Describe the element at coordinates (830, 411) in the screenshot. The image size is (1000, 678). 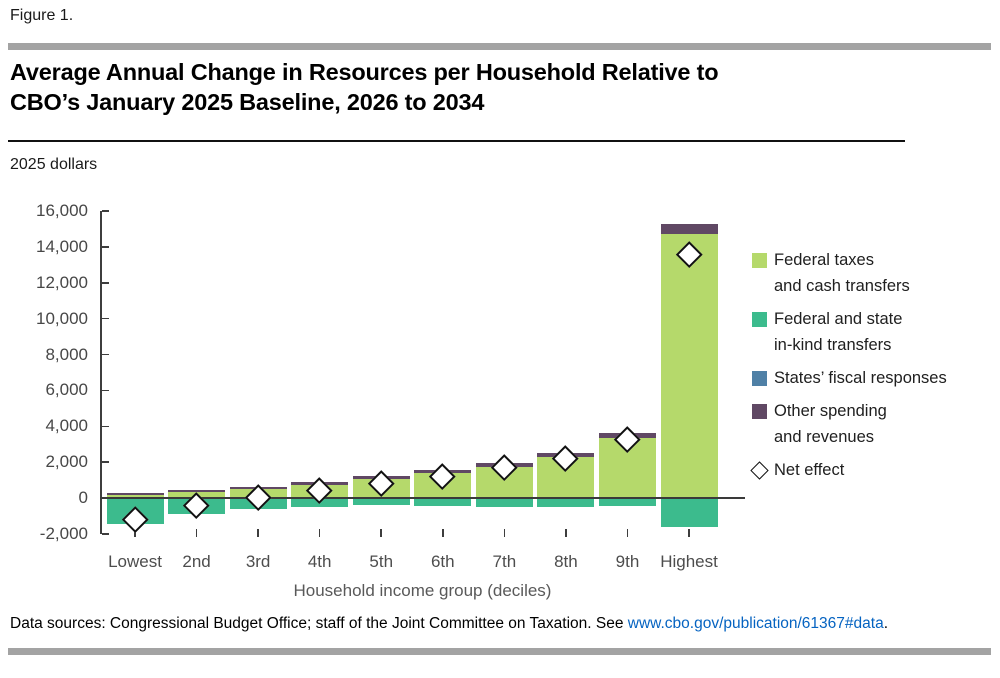
I see `legend-item-label: Other spending` at that location.